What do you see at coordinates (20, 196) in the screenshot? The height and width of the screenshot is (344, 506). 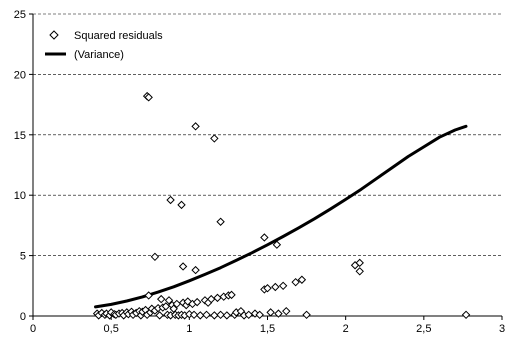 I see `y-tick-label-2: 10` at bounding box center [20, 196].